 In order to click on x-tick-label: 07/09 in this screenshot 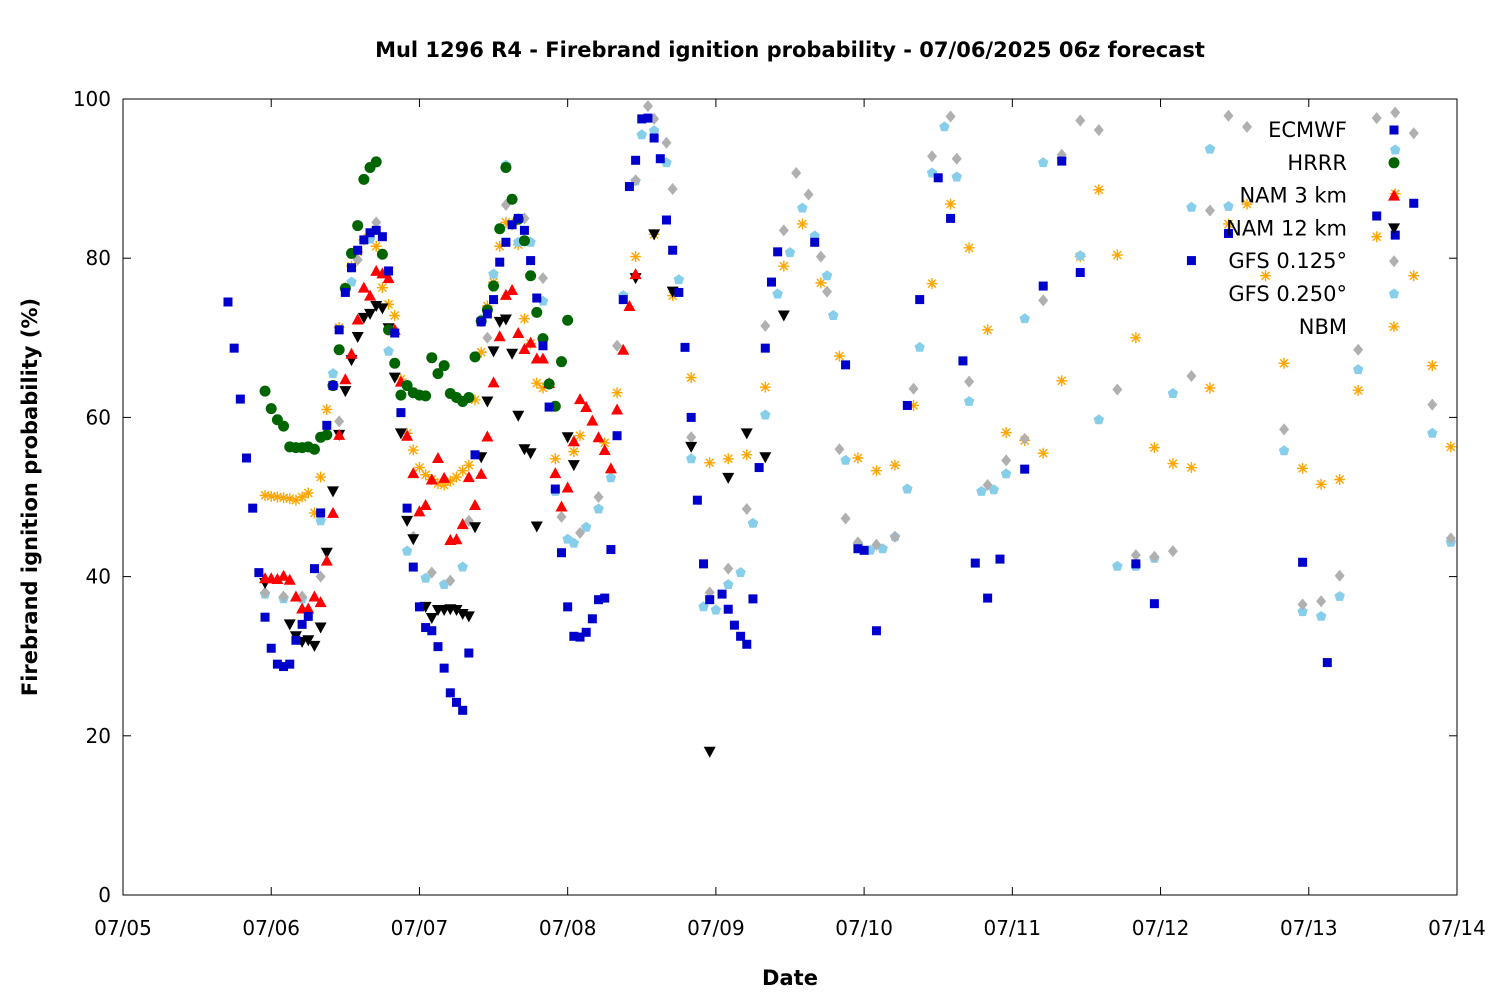, I will do `click(716, 928)`.